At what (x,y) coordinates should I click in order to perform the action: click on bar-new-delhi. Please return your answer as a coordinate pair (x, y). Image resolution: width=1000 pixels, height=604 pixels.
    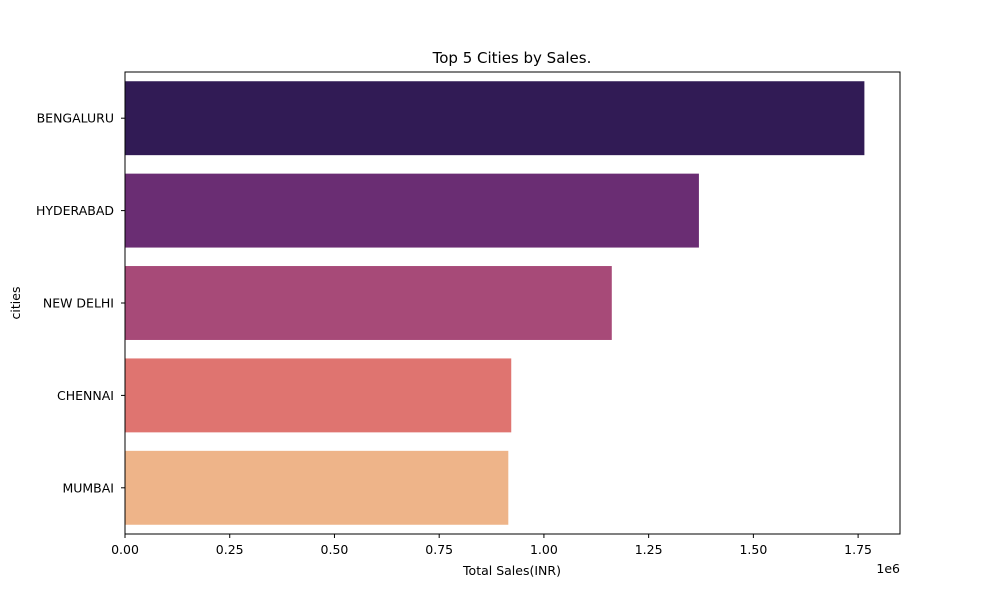
    Looking at the image, I should click on (368, 303).